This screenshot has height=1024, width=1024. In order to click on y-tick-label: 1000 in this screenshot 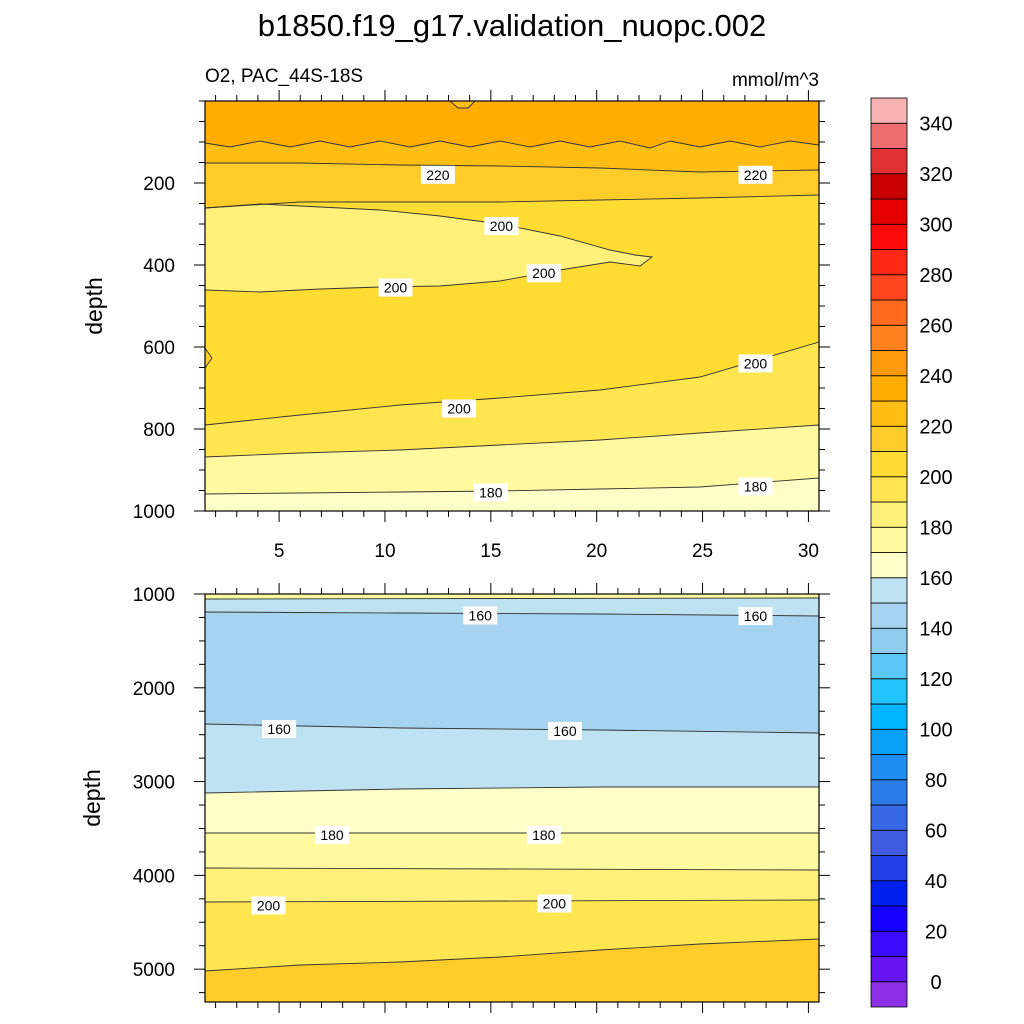, I will do `click(154, 512)`.